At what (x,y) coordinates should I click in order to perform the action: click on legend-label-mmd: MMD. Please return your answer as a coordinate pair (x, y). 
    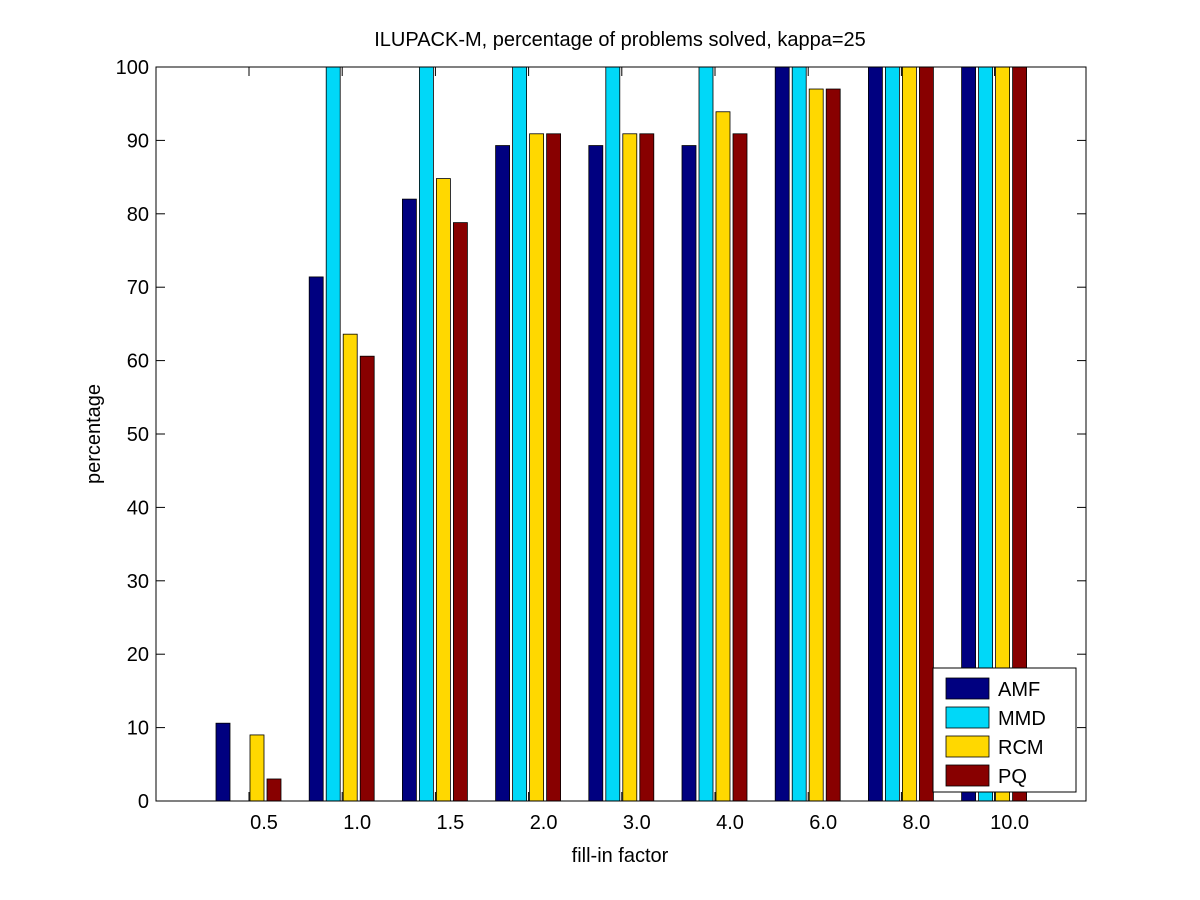
    Looking at the image, I should click on (1022, 719).